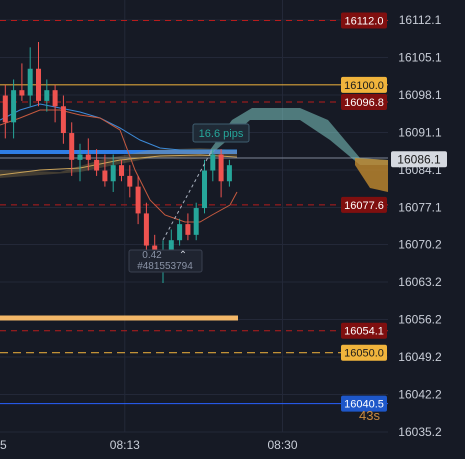 The width and height of the screenshot is (465, 459). I want to click on price-tick-label: 16056.2, so click(420, 319).